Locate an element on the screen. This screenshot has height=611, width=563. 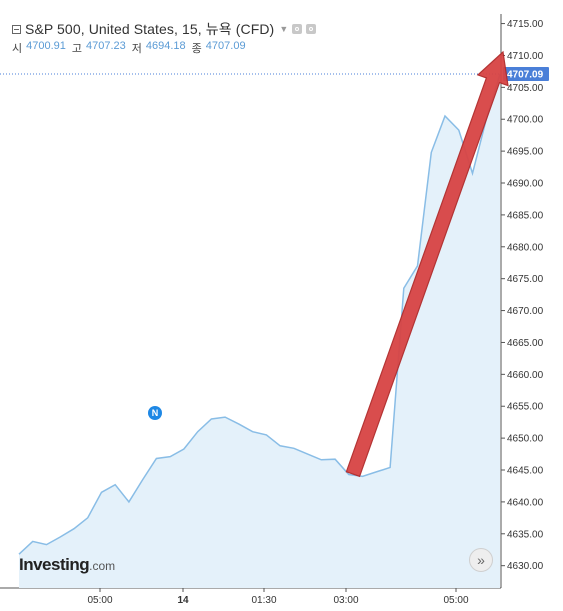
close-value: 4707.09 is located at coordinates (225, 46).